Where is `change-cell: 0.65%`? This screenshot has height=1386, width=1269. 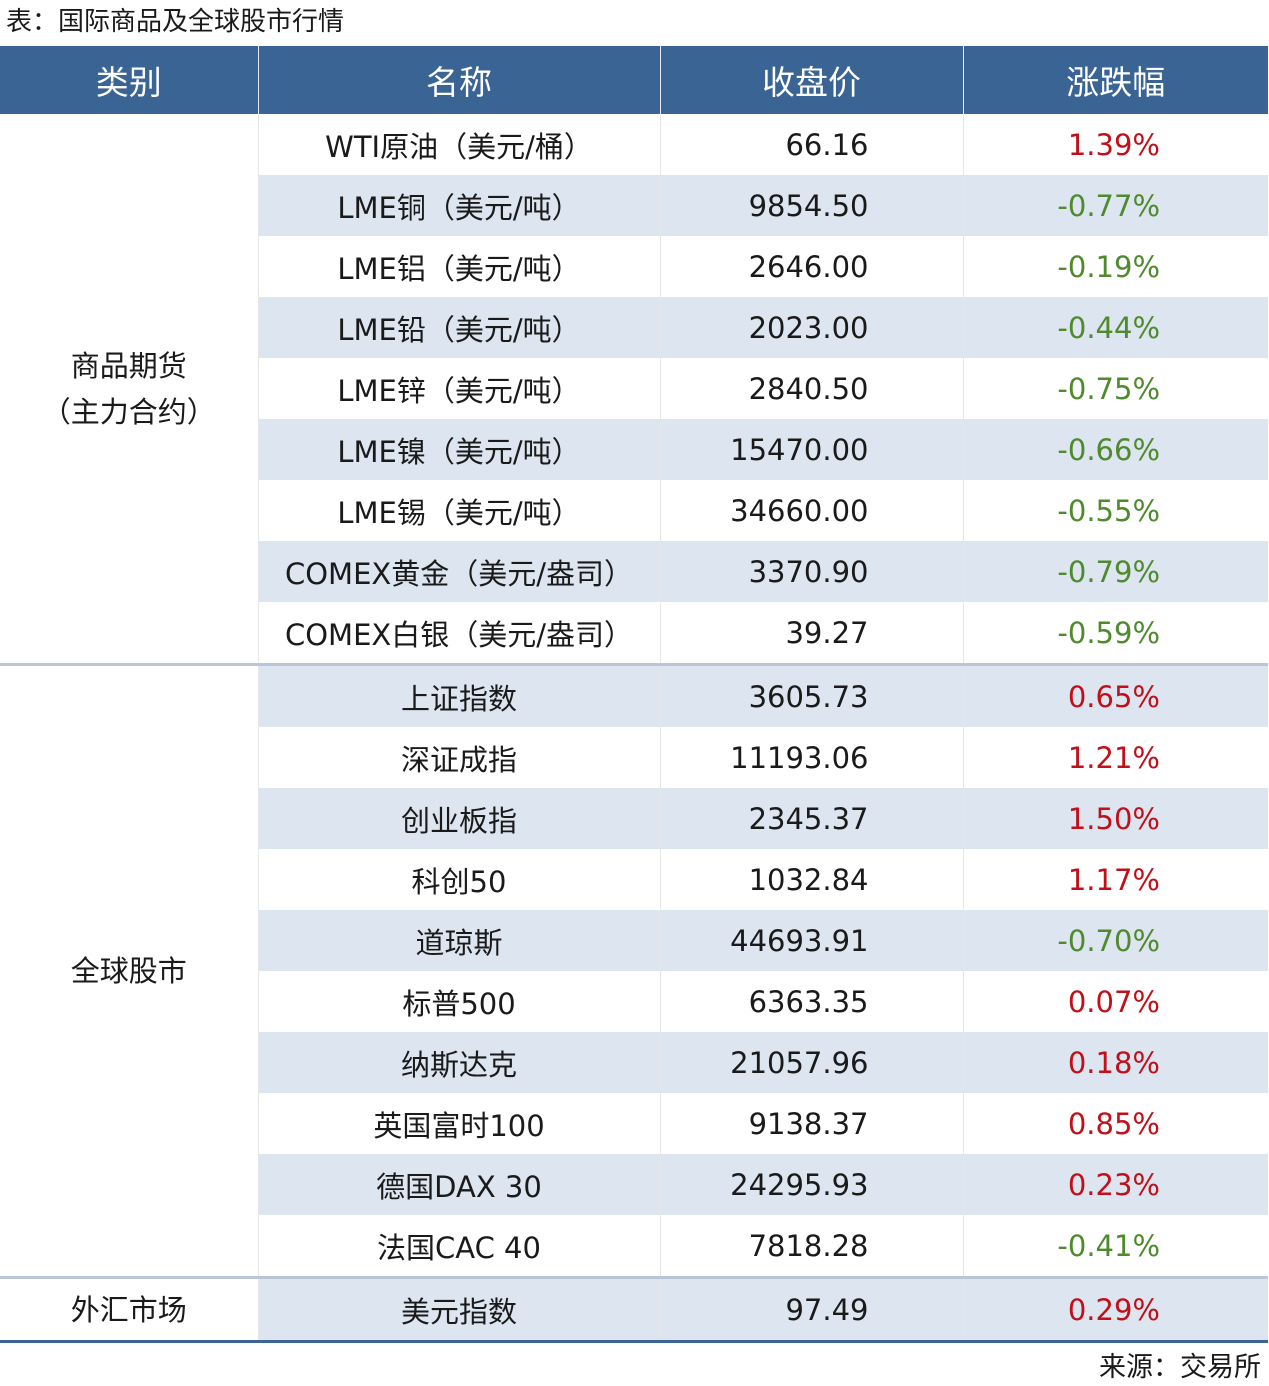
change-cell: 0.65% is located at coordinates (1115, 695).